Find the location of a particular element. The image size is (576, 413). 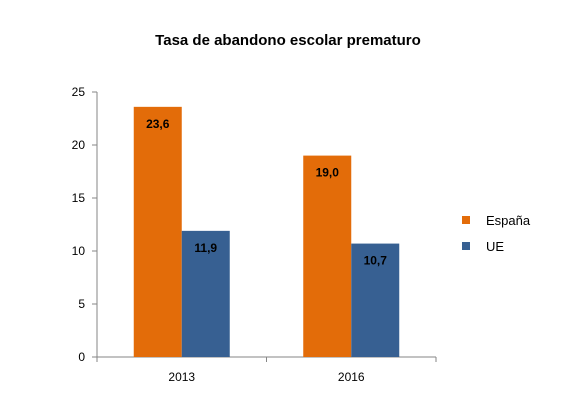

bar-espa-a-2016 is located at coordinates (327, 256).